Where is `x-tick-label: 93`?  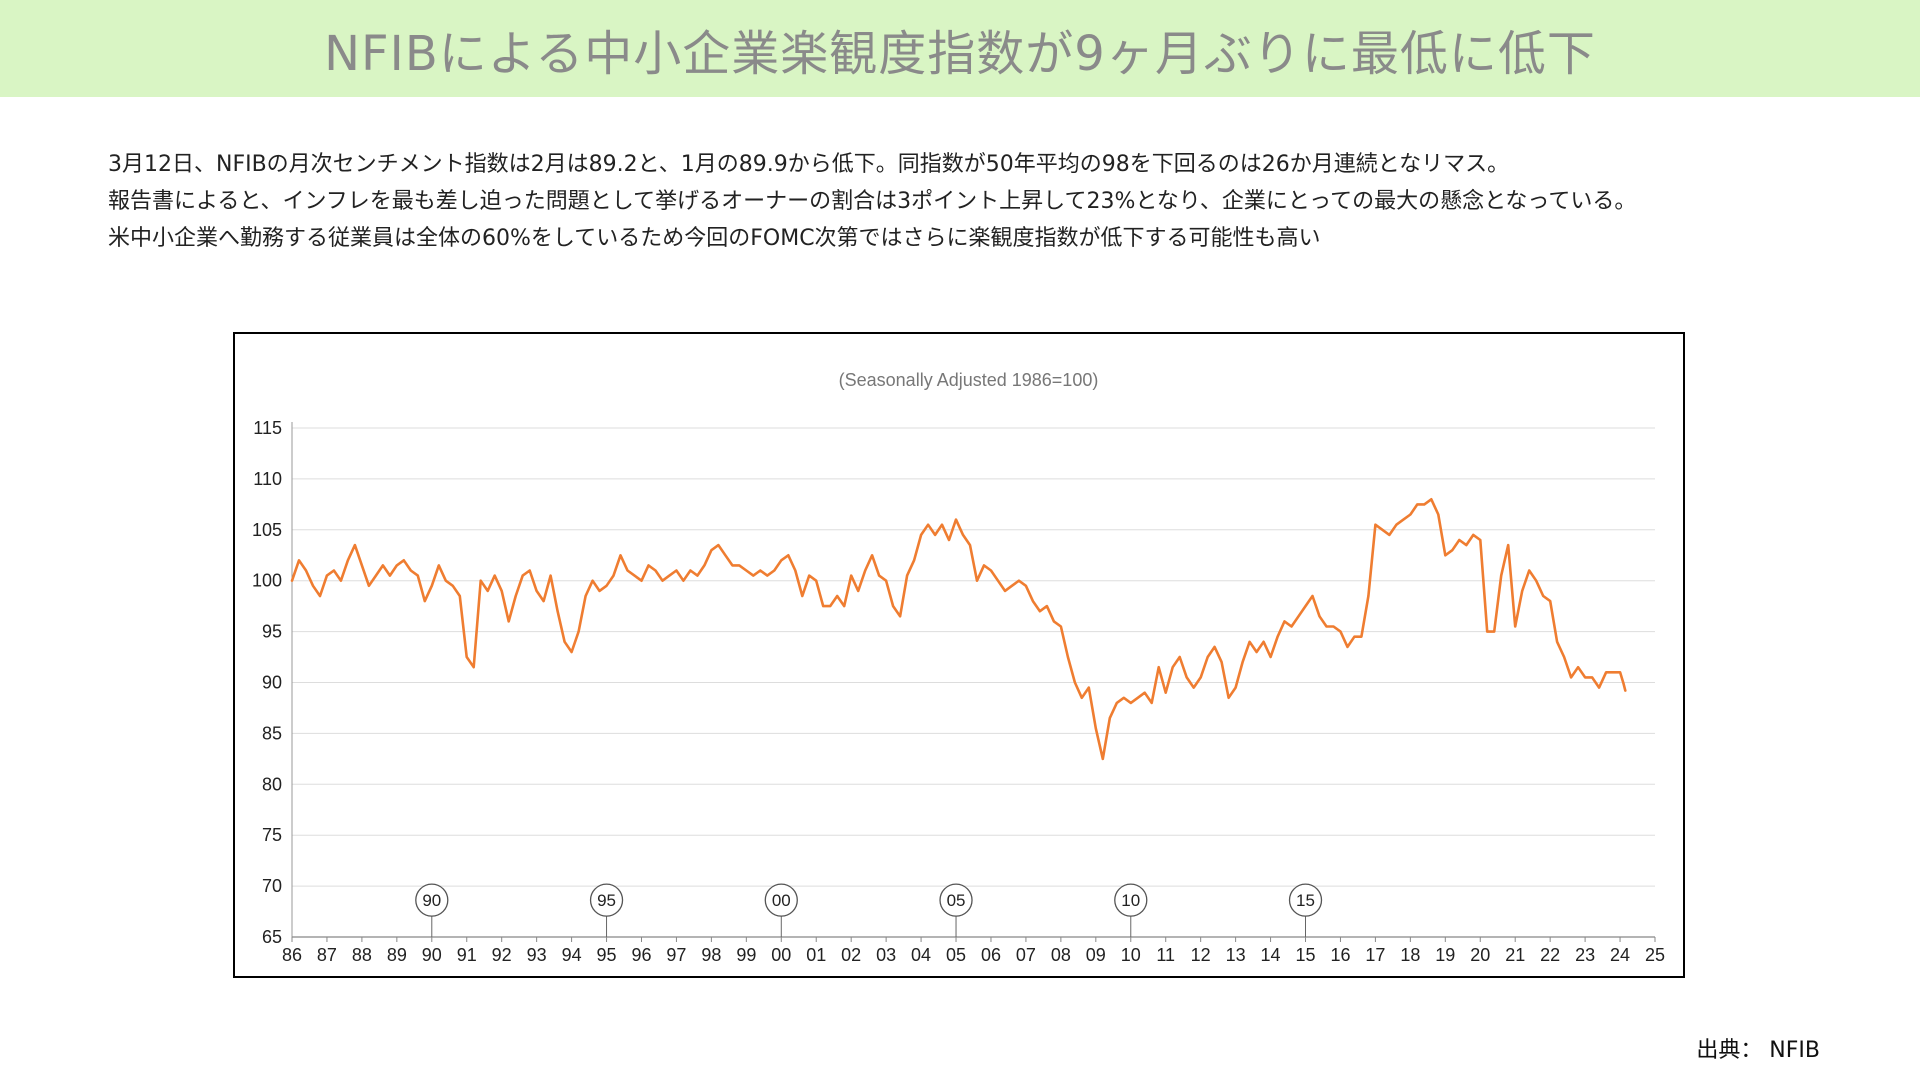 x-tick-label: 93 is located at coordinates (537, 955).